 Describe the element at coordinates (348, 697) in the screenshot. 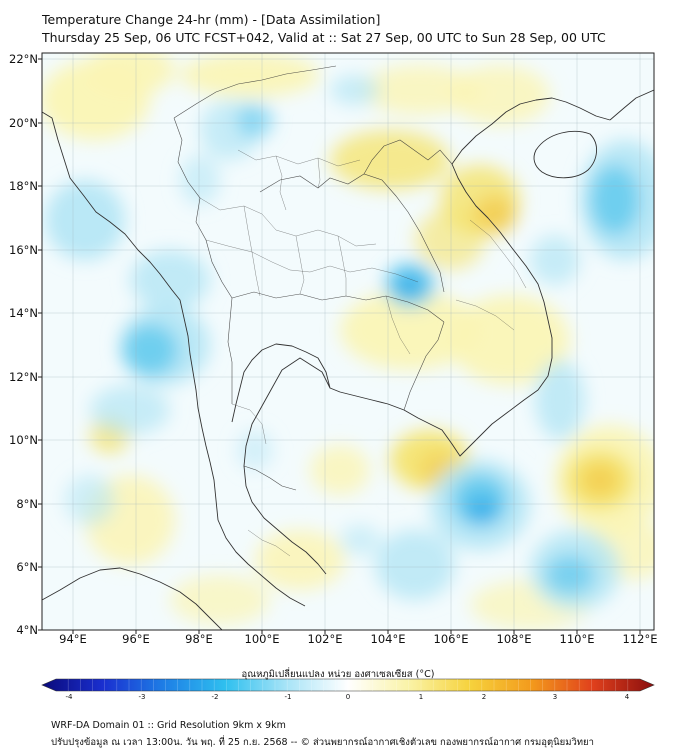

I see `colorbar-tick: 0` at that location.